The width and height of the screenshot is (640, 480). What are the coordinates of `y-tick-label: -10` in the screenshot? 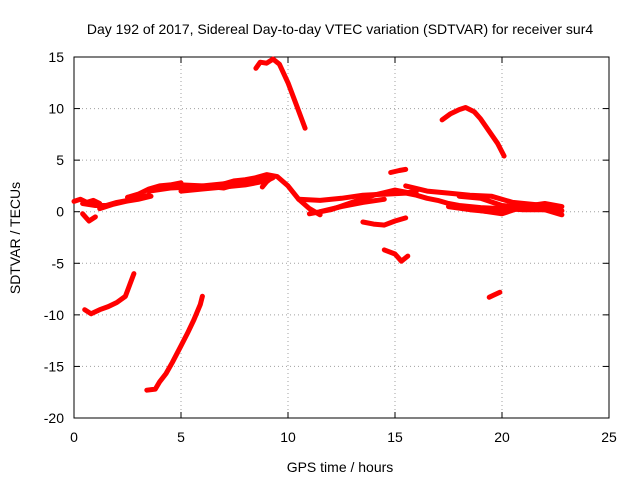 It's located at (54, 315).